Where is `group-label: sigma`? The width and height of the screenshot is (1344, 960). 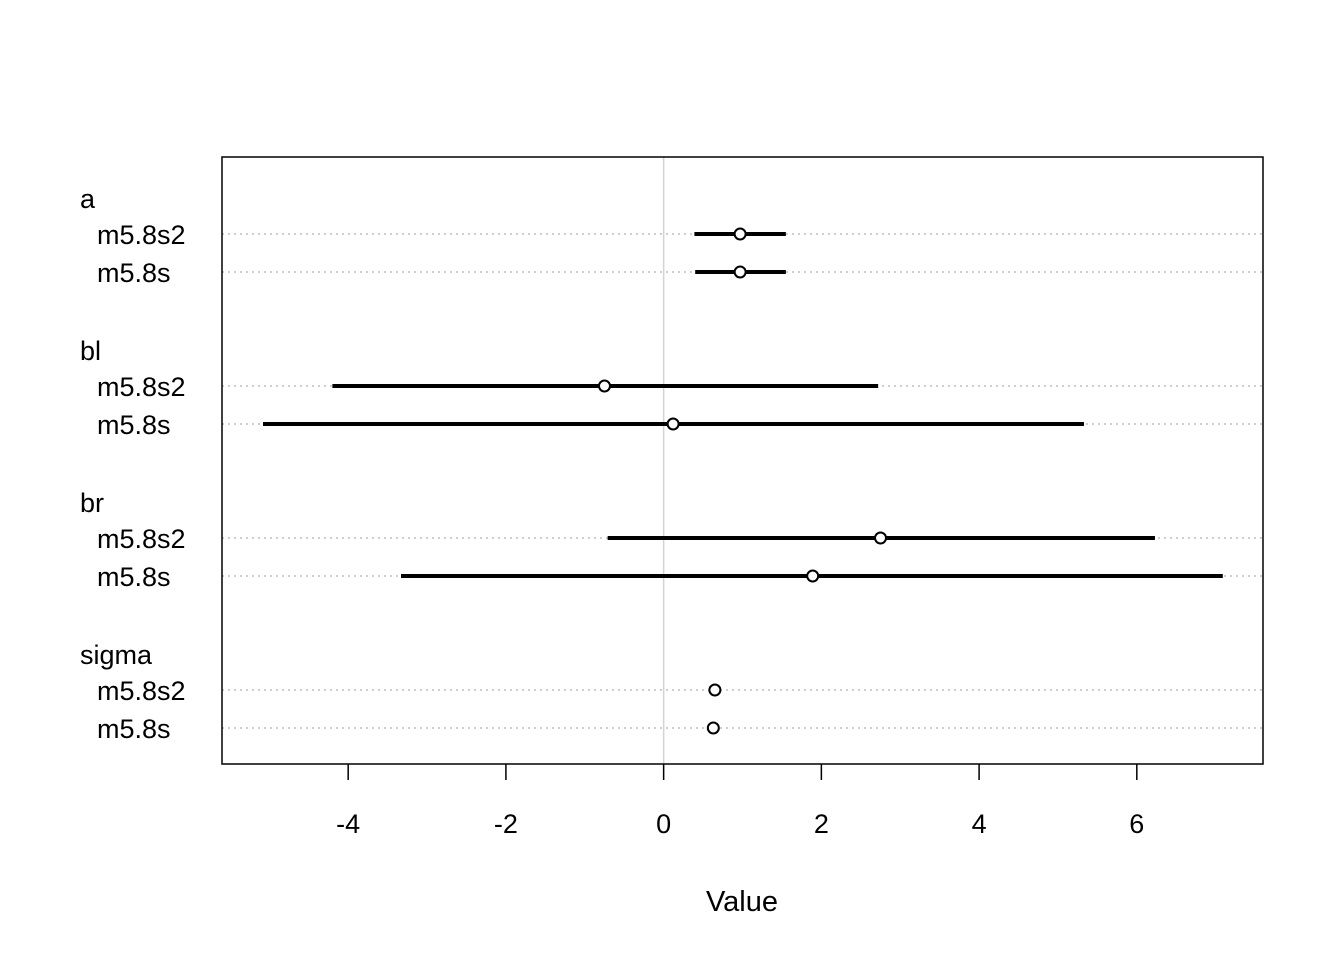
group-label: sigma is located at coordinates (116, 655).